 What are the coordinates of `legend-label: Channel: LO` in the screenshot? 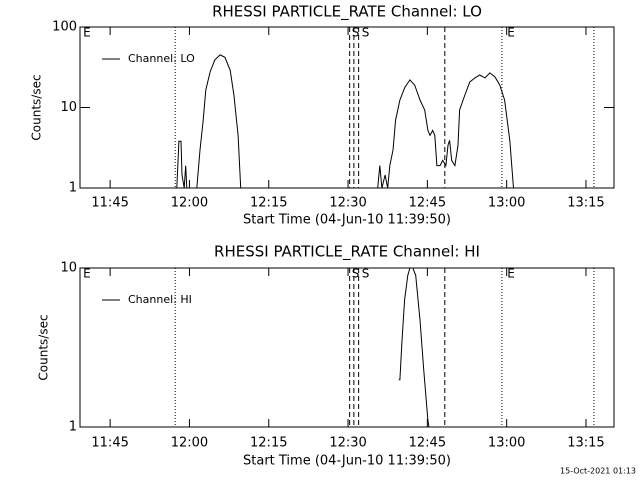 It's located at (161, 58).